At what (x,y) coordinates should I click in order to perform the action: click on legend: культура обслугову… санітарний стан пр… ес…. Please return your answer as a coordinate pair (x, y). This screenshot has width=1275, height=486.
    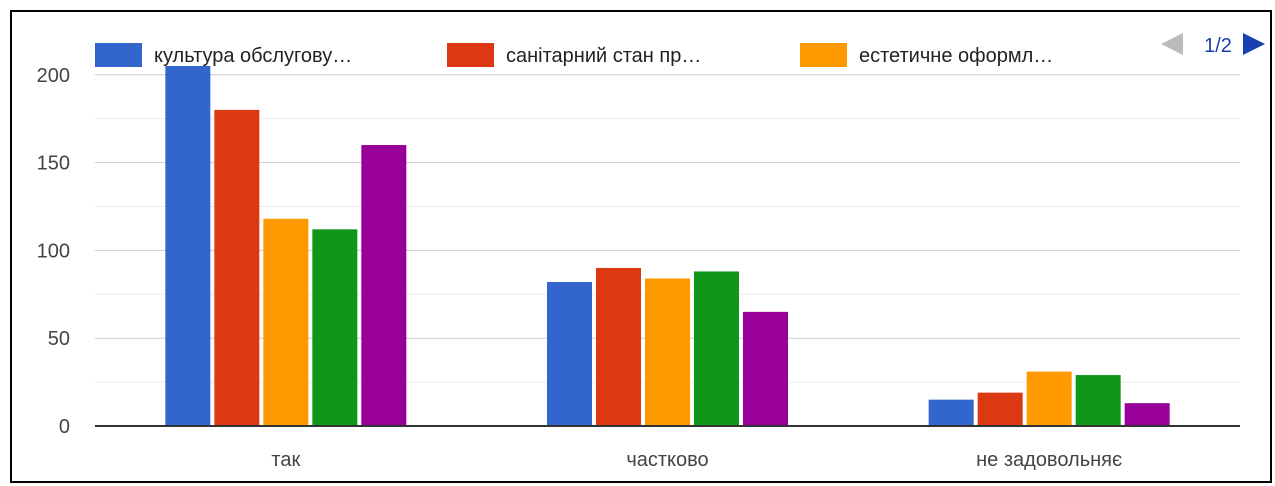
    Looking at the image, I should click on (574, 55).